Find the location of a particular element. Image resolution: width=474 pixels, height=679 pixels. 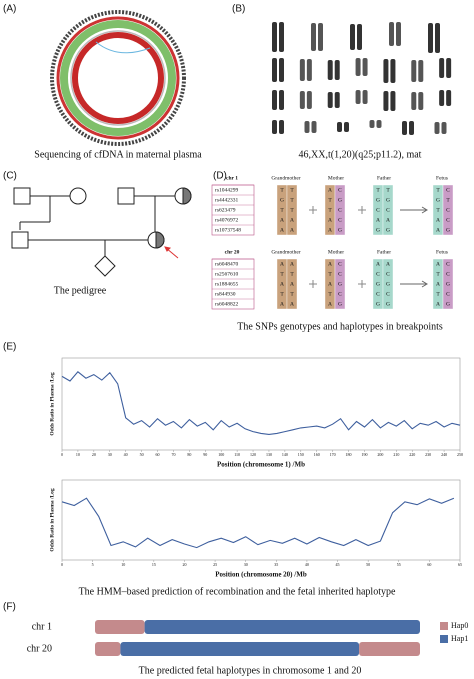

x-tick-label: 65 is located at coordinates (460, 564).